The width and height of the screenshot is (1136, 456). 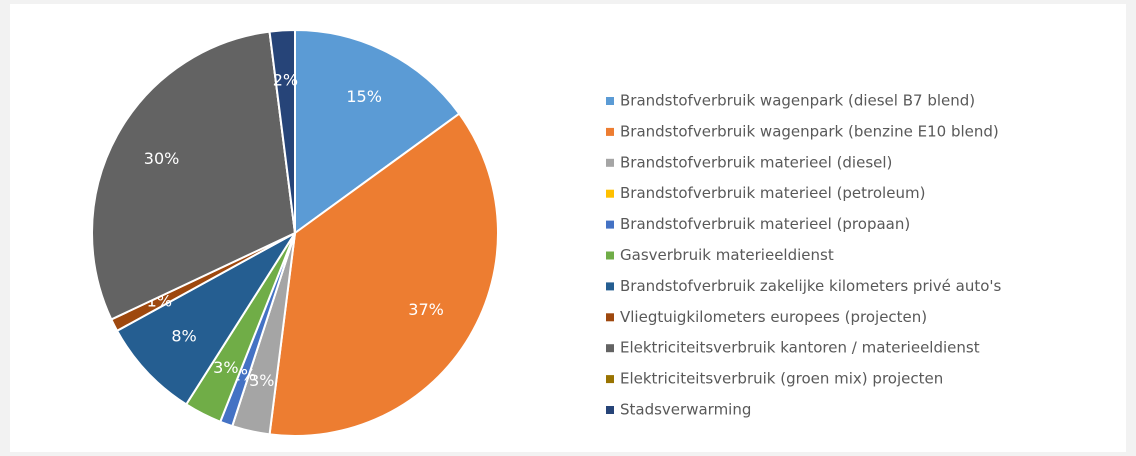 What do you see at coordinates (364, 96) in the screenshot?
I see `data-label: 15%` at bounding box center [364, 96].